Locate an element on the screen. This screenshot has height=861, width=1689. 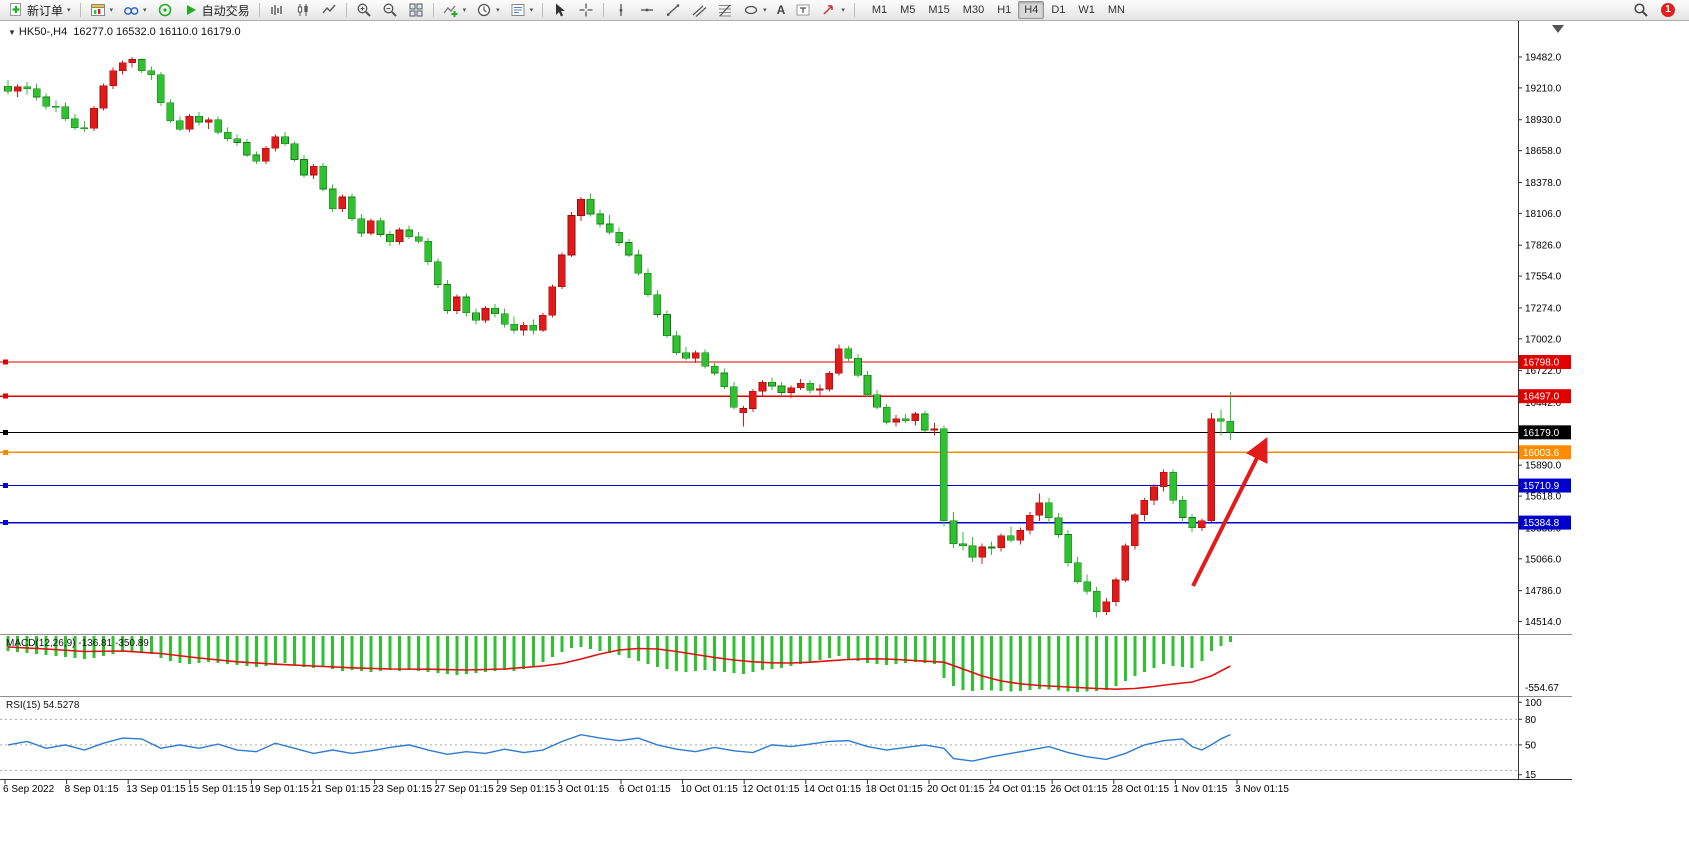
line-chart-icon is located at coordinates (329, 9).